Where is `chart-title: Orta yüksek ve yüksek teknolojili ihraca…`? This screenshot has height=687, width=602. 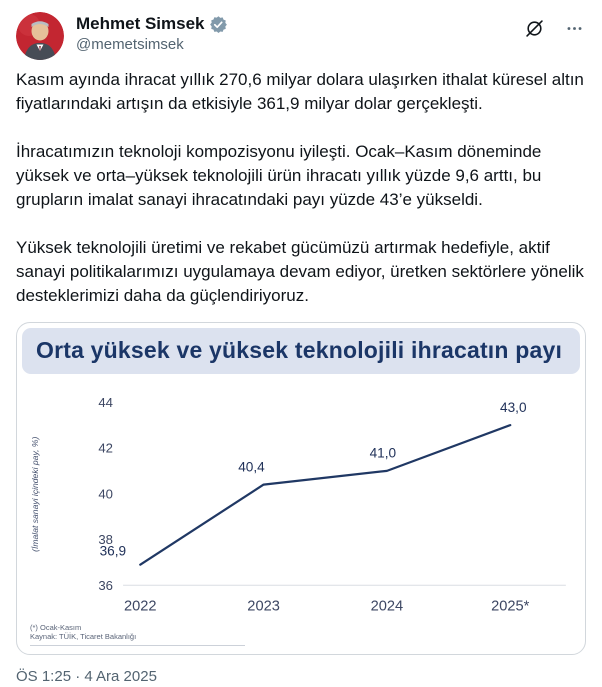 chart-title: Orta yüksek ve yüksek teknolojili ihraca… is located at coordinates (301, 351).